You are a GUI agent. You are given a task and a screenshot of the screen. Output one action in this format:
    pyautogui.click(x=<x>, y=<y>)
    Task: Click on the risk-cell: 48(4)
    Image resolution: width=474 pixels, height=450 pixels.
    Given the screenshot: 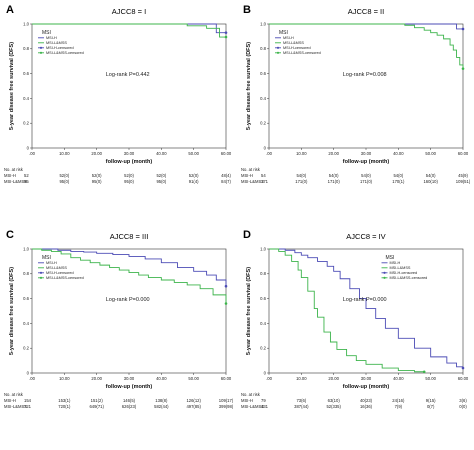 What is the action you would take?
    pyautogui.click(x=226, y=175)
    